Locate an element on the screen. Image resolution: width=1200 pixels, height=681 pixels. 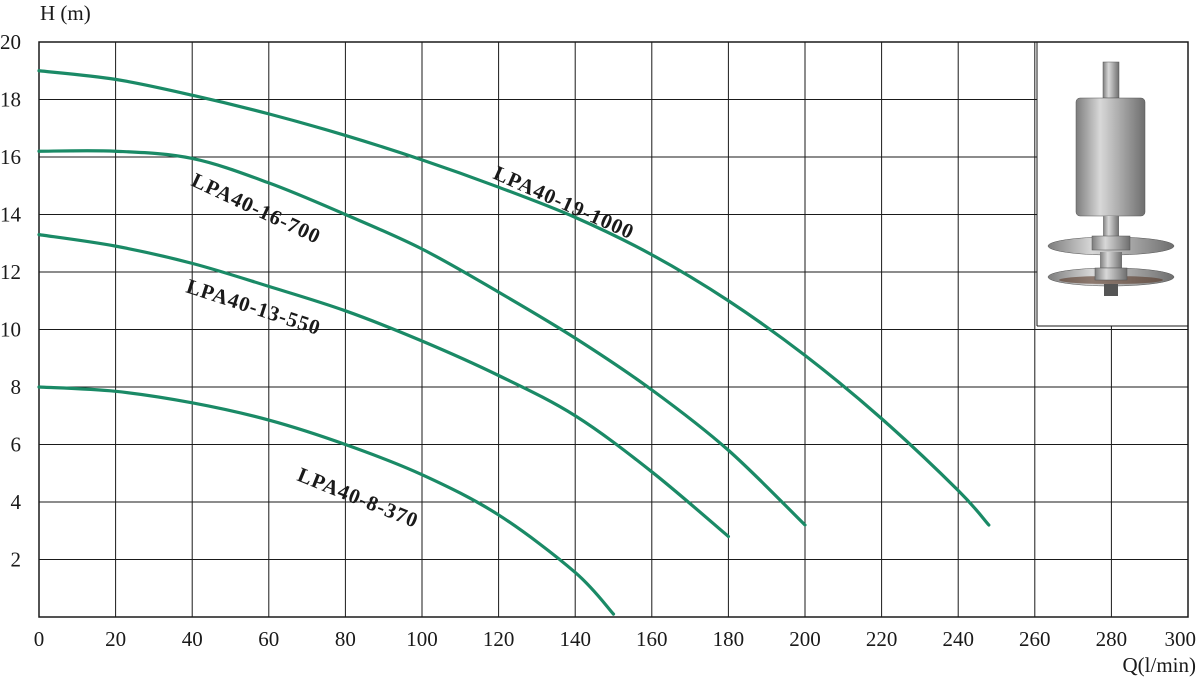
x-tick-label: 240 is located at coordinates (958, 639).